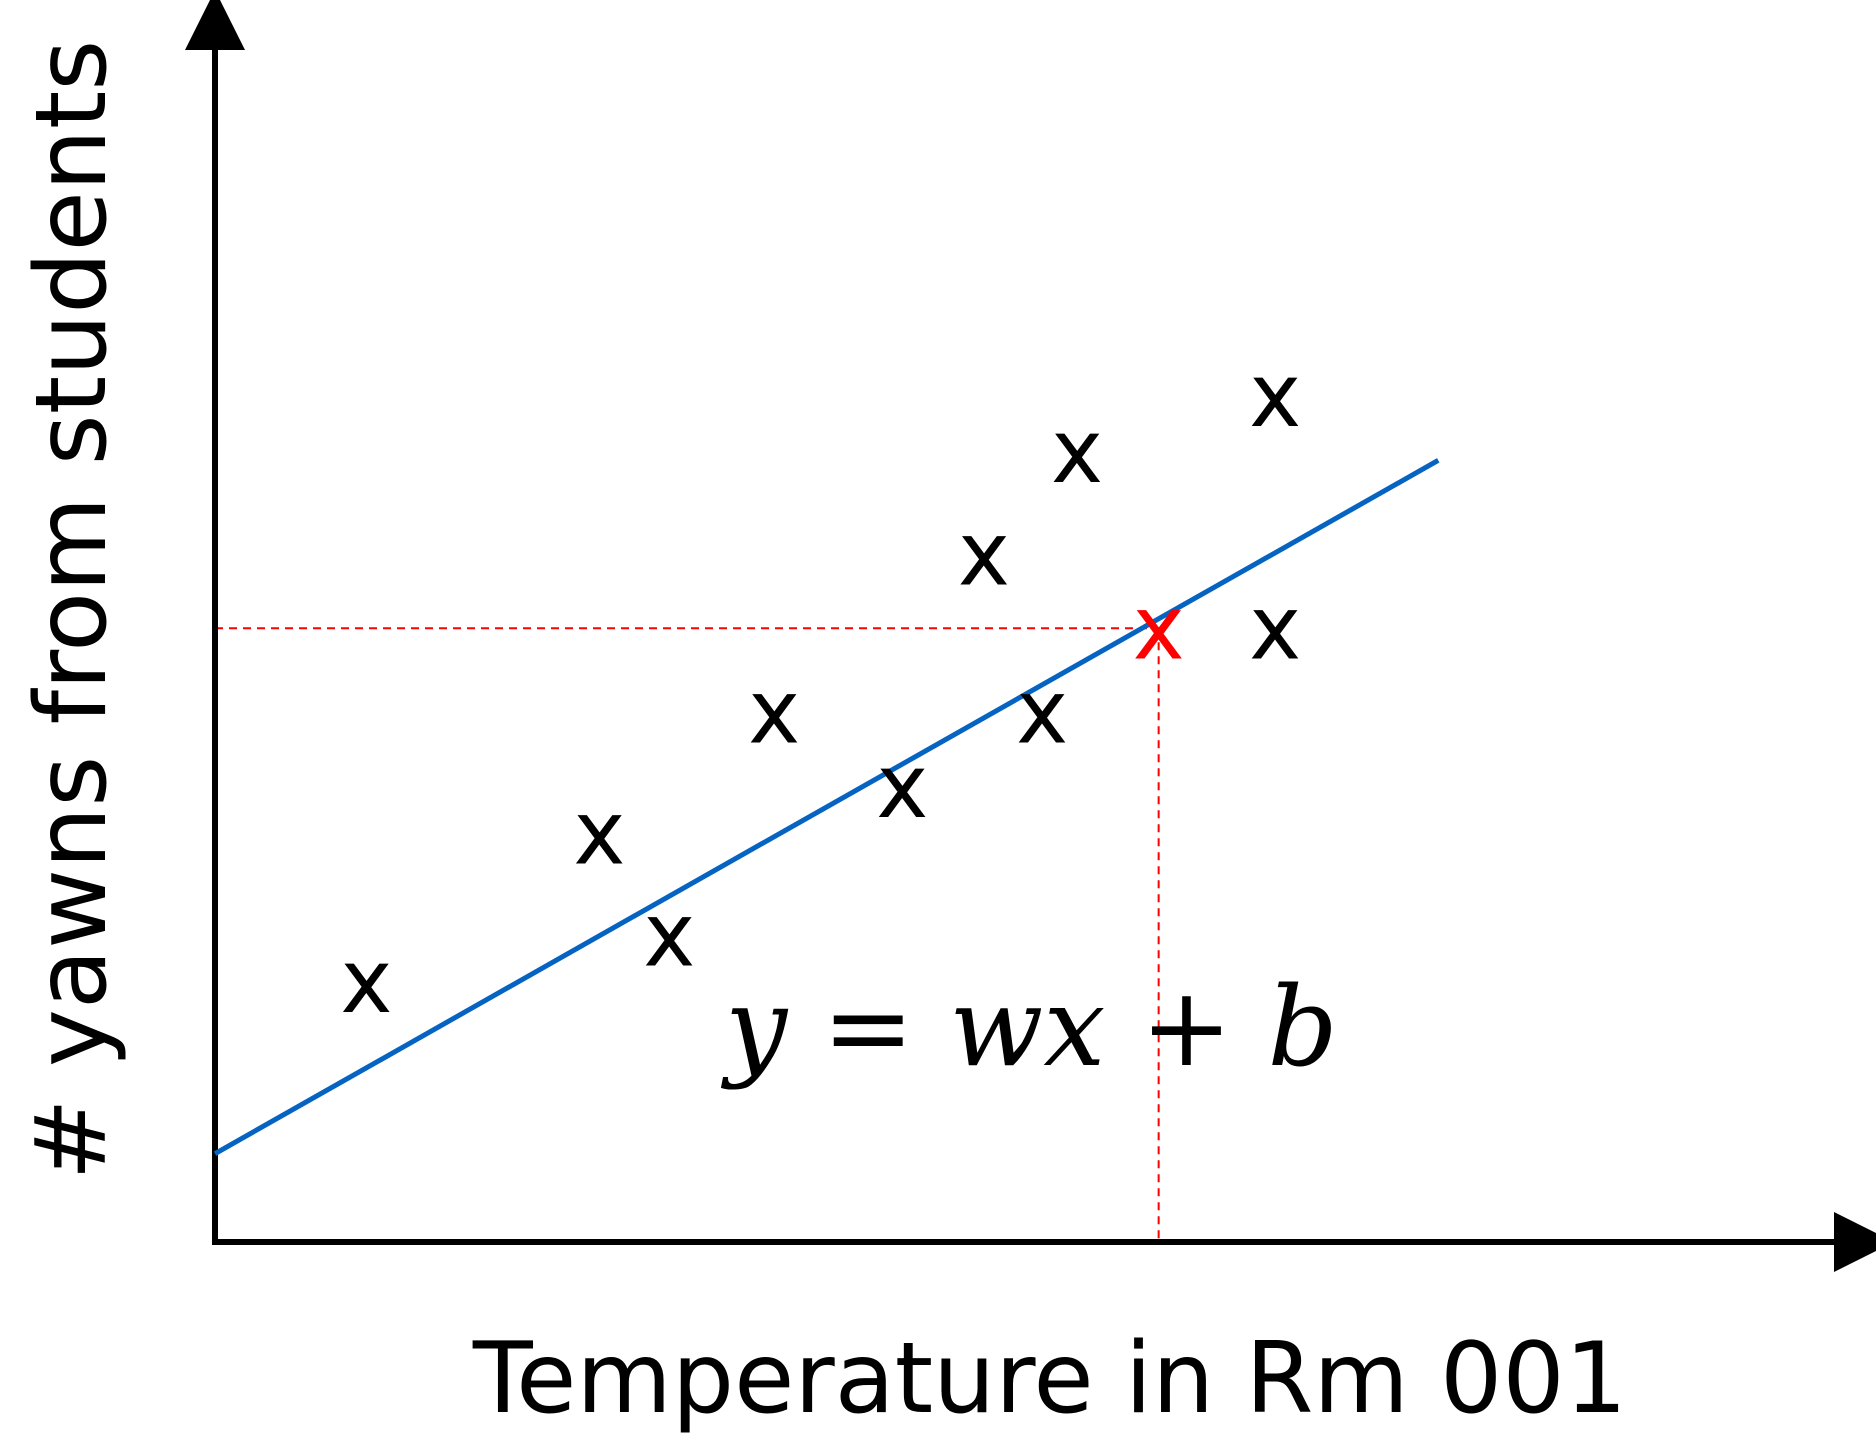 Image resolution: width=1876 pixels, height=1437 pixels. What do you see at coordinates (1029, 1027) in the screenshot?
I see `regression-formula: y = wx + b` at bounding box center [1029, 1027].